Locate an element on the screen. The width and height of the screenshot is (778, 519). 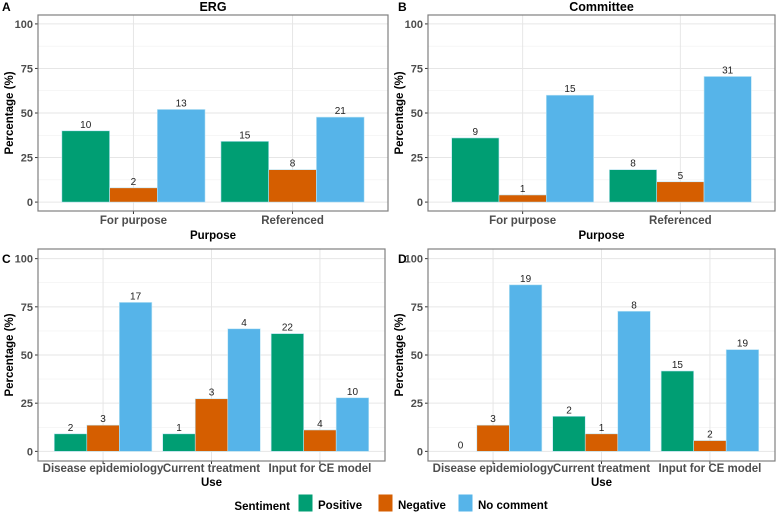
y-tick-label: 25 is located at coordinates (27, 404).